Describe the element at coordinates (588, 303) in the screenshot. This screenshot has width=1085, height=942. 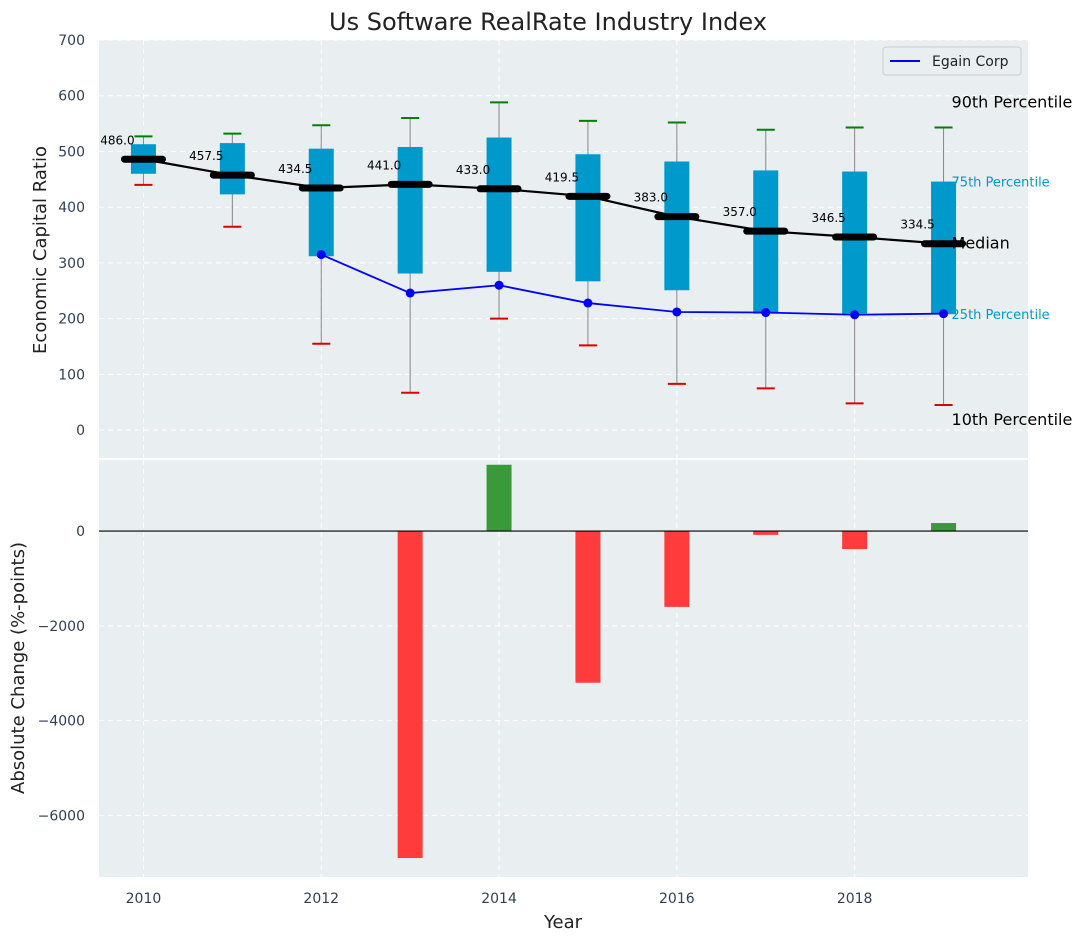
I see `company-point-2015` at that location.